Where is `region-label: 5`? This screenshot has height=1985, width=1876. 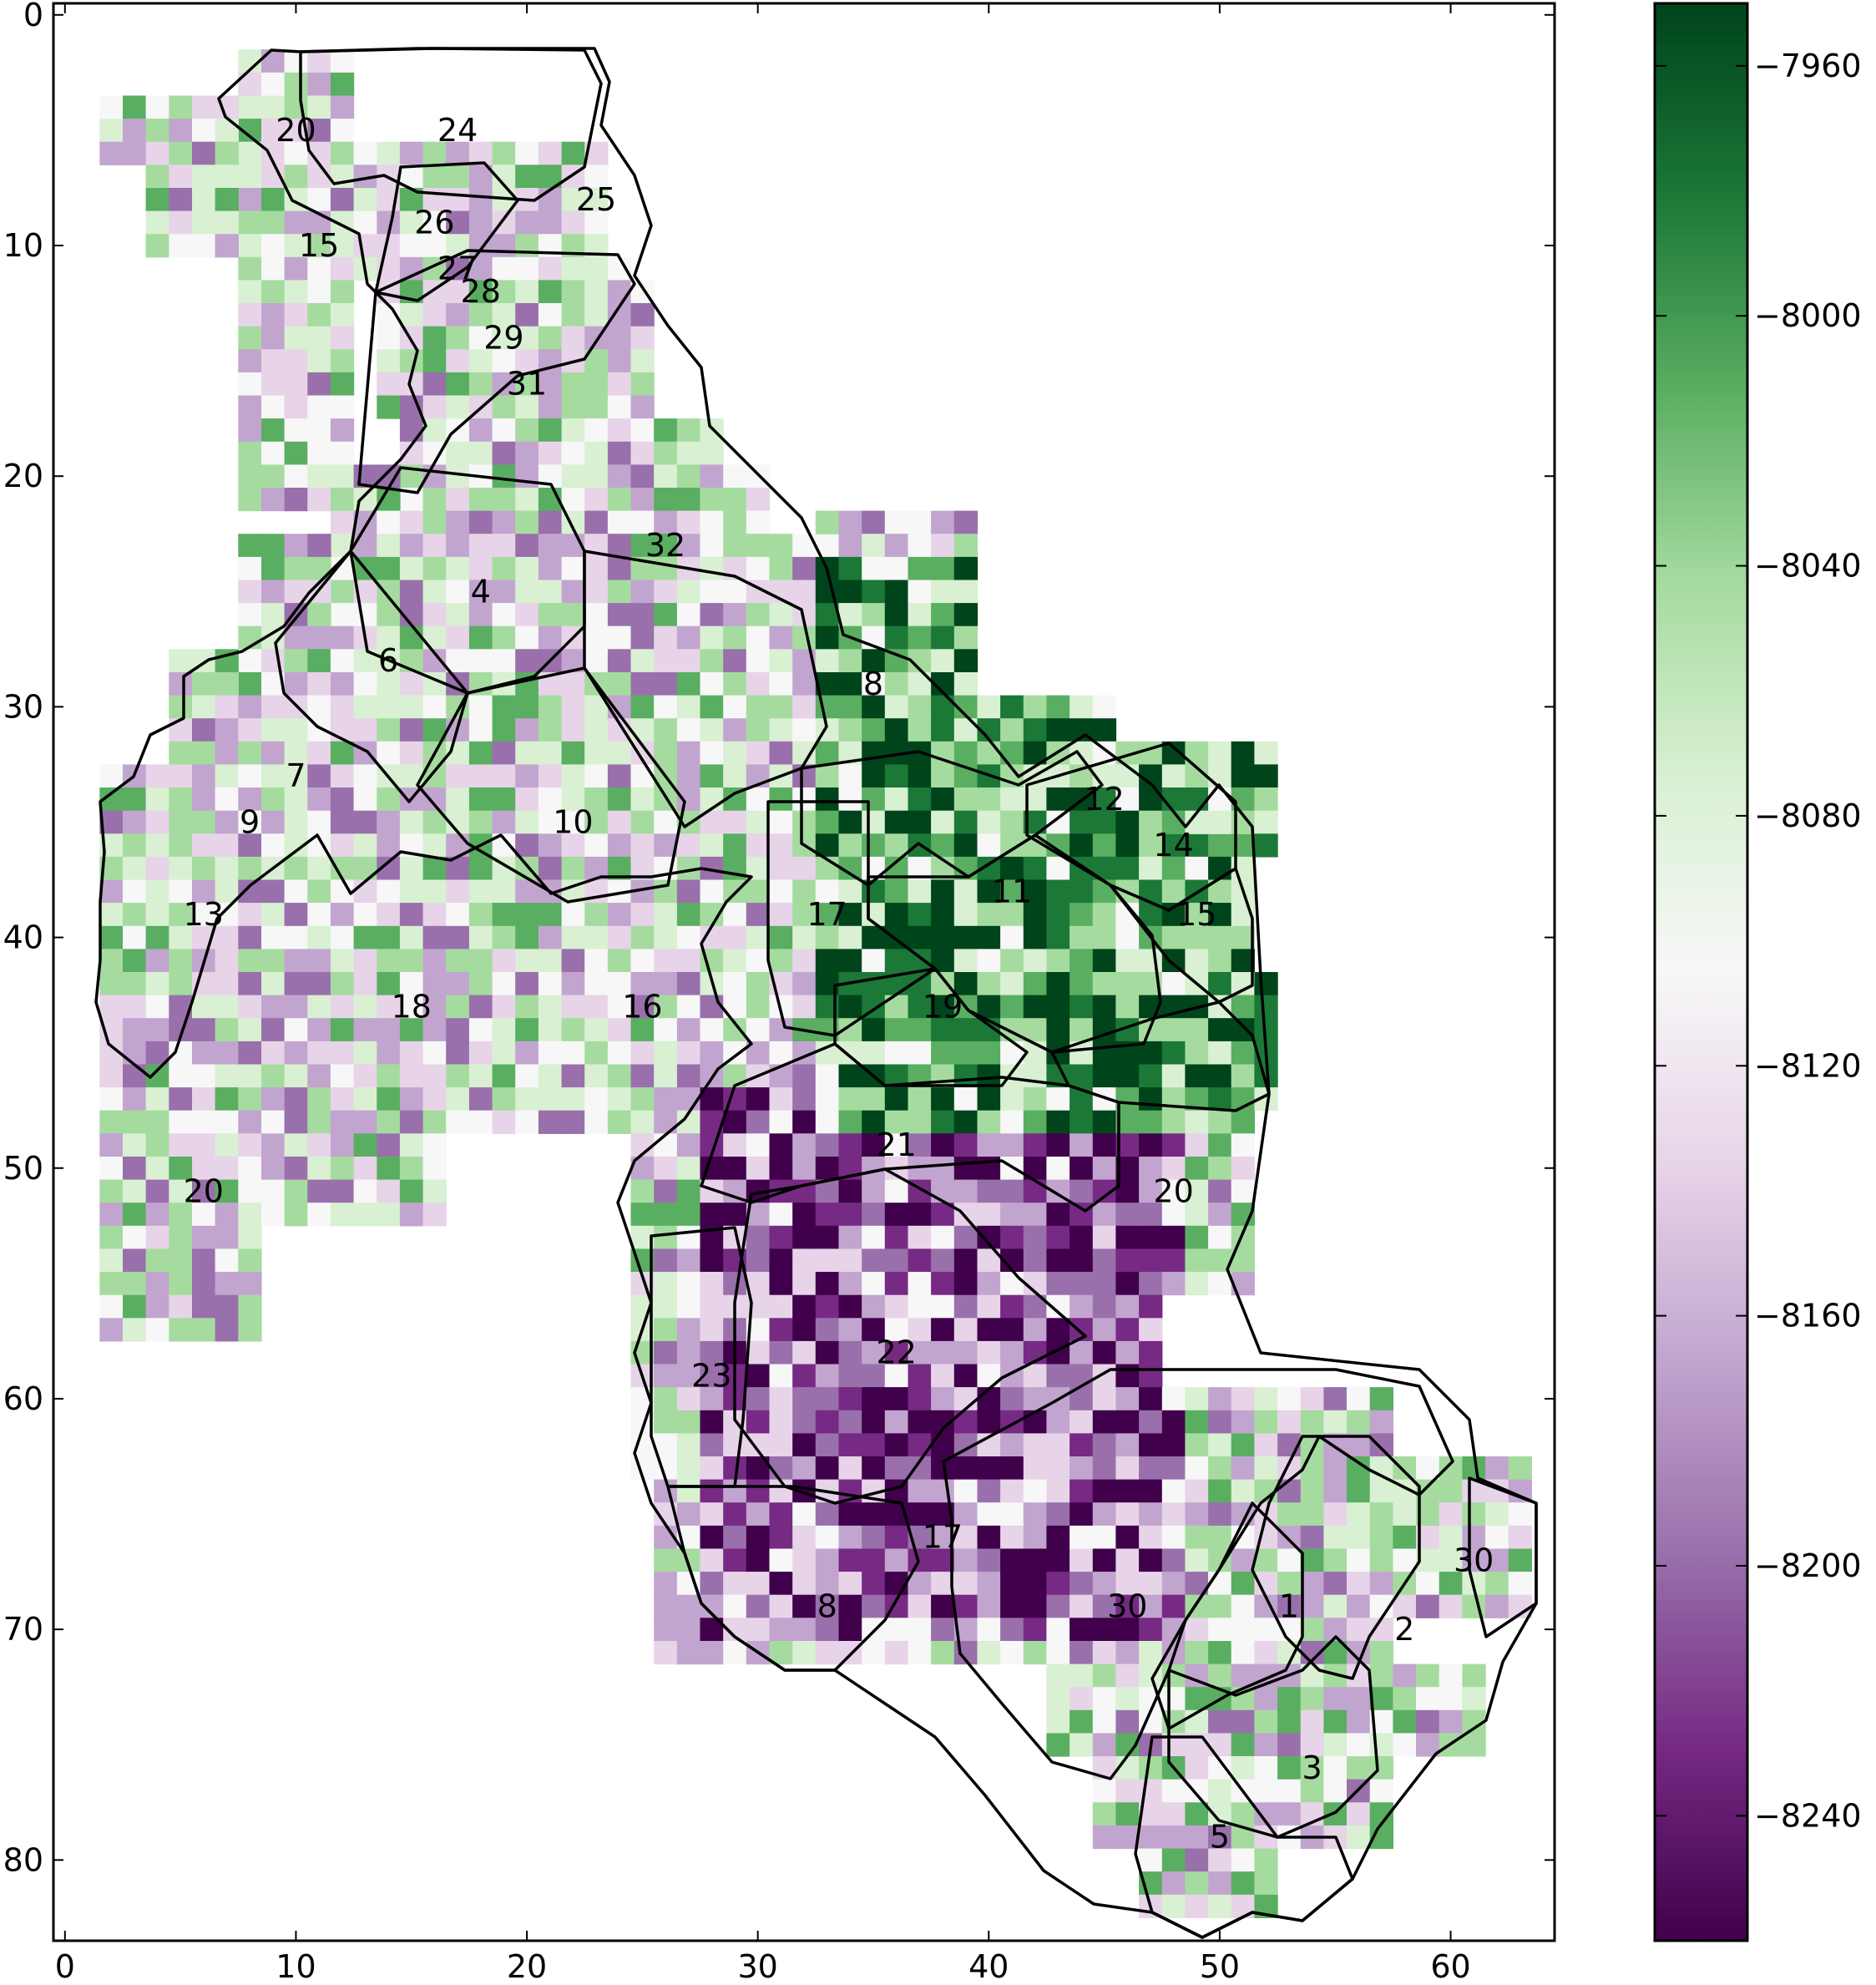
region-label: 5 is located at coordinates (1220, 1837).